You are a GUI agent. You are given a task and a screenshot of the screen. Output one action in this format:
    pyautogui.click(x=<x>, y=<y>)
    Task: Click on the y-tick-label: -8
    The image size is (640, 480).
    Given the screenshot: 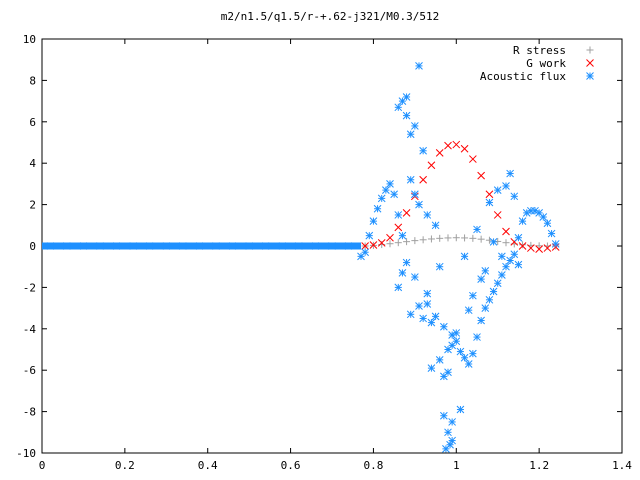 What is the action you would take?
    pyautogui.click(x=29, y=412)
    